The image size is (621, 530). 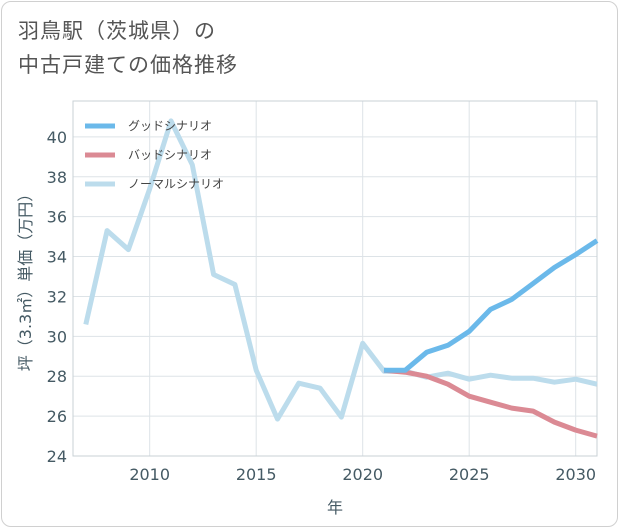 What do you see at coordinates (57, 376) in the screenshot?
I see `y-tick-label: 28` at bounding box center [57, 376].